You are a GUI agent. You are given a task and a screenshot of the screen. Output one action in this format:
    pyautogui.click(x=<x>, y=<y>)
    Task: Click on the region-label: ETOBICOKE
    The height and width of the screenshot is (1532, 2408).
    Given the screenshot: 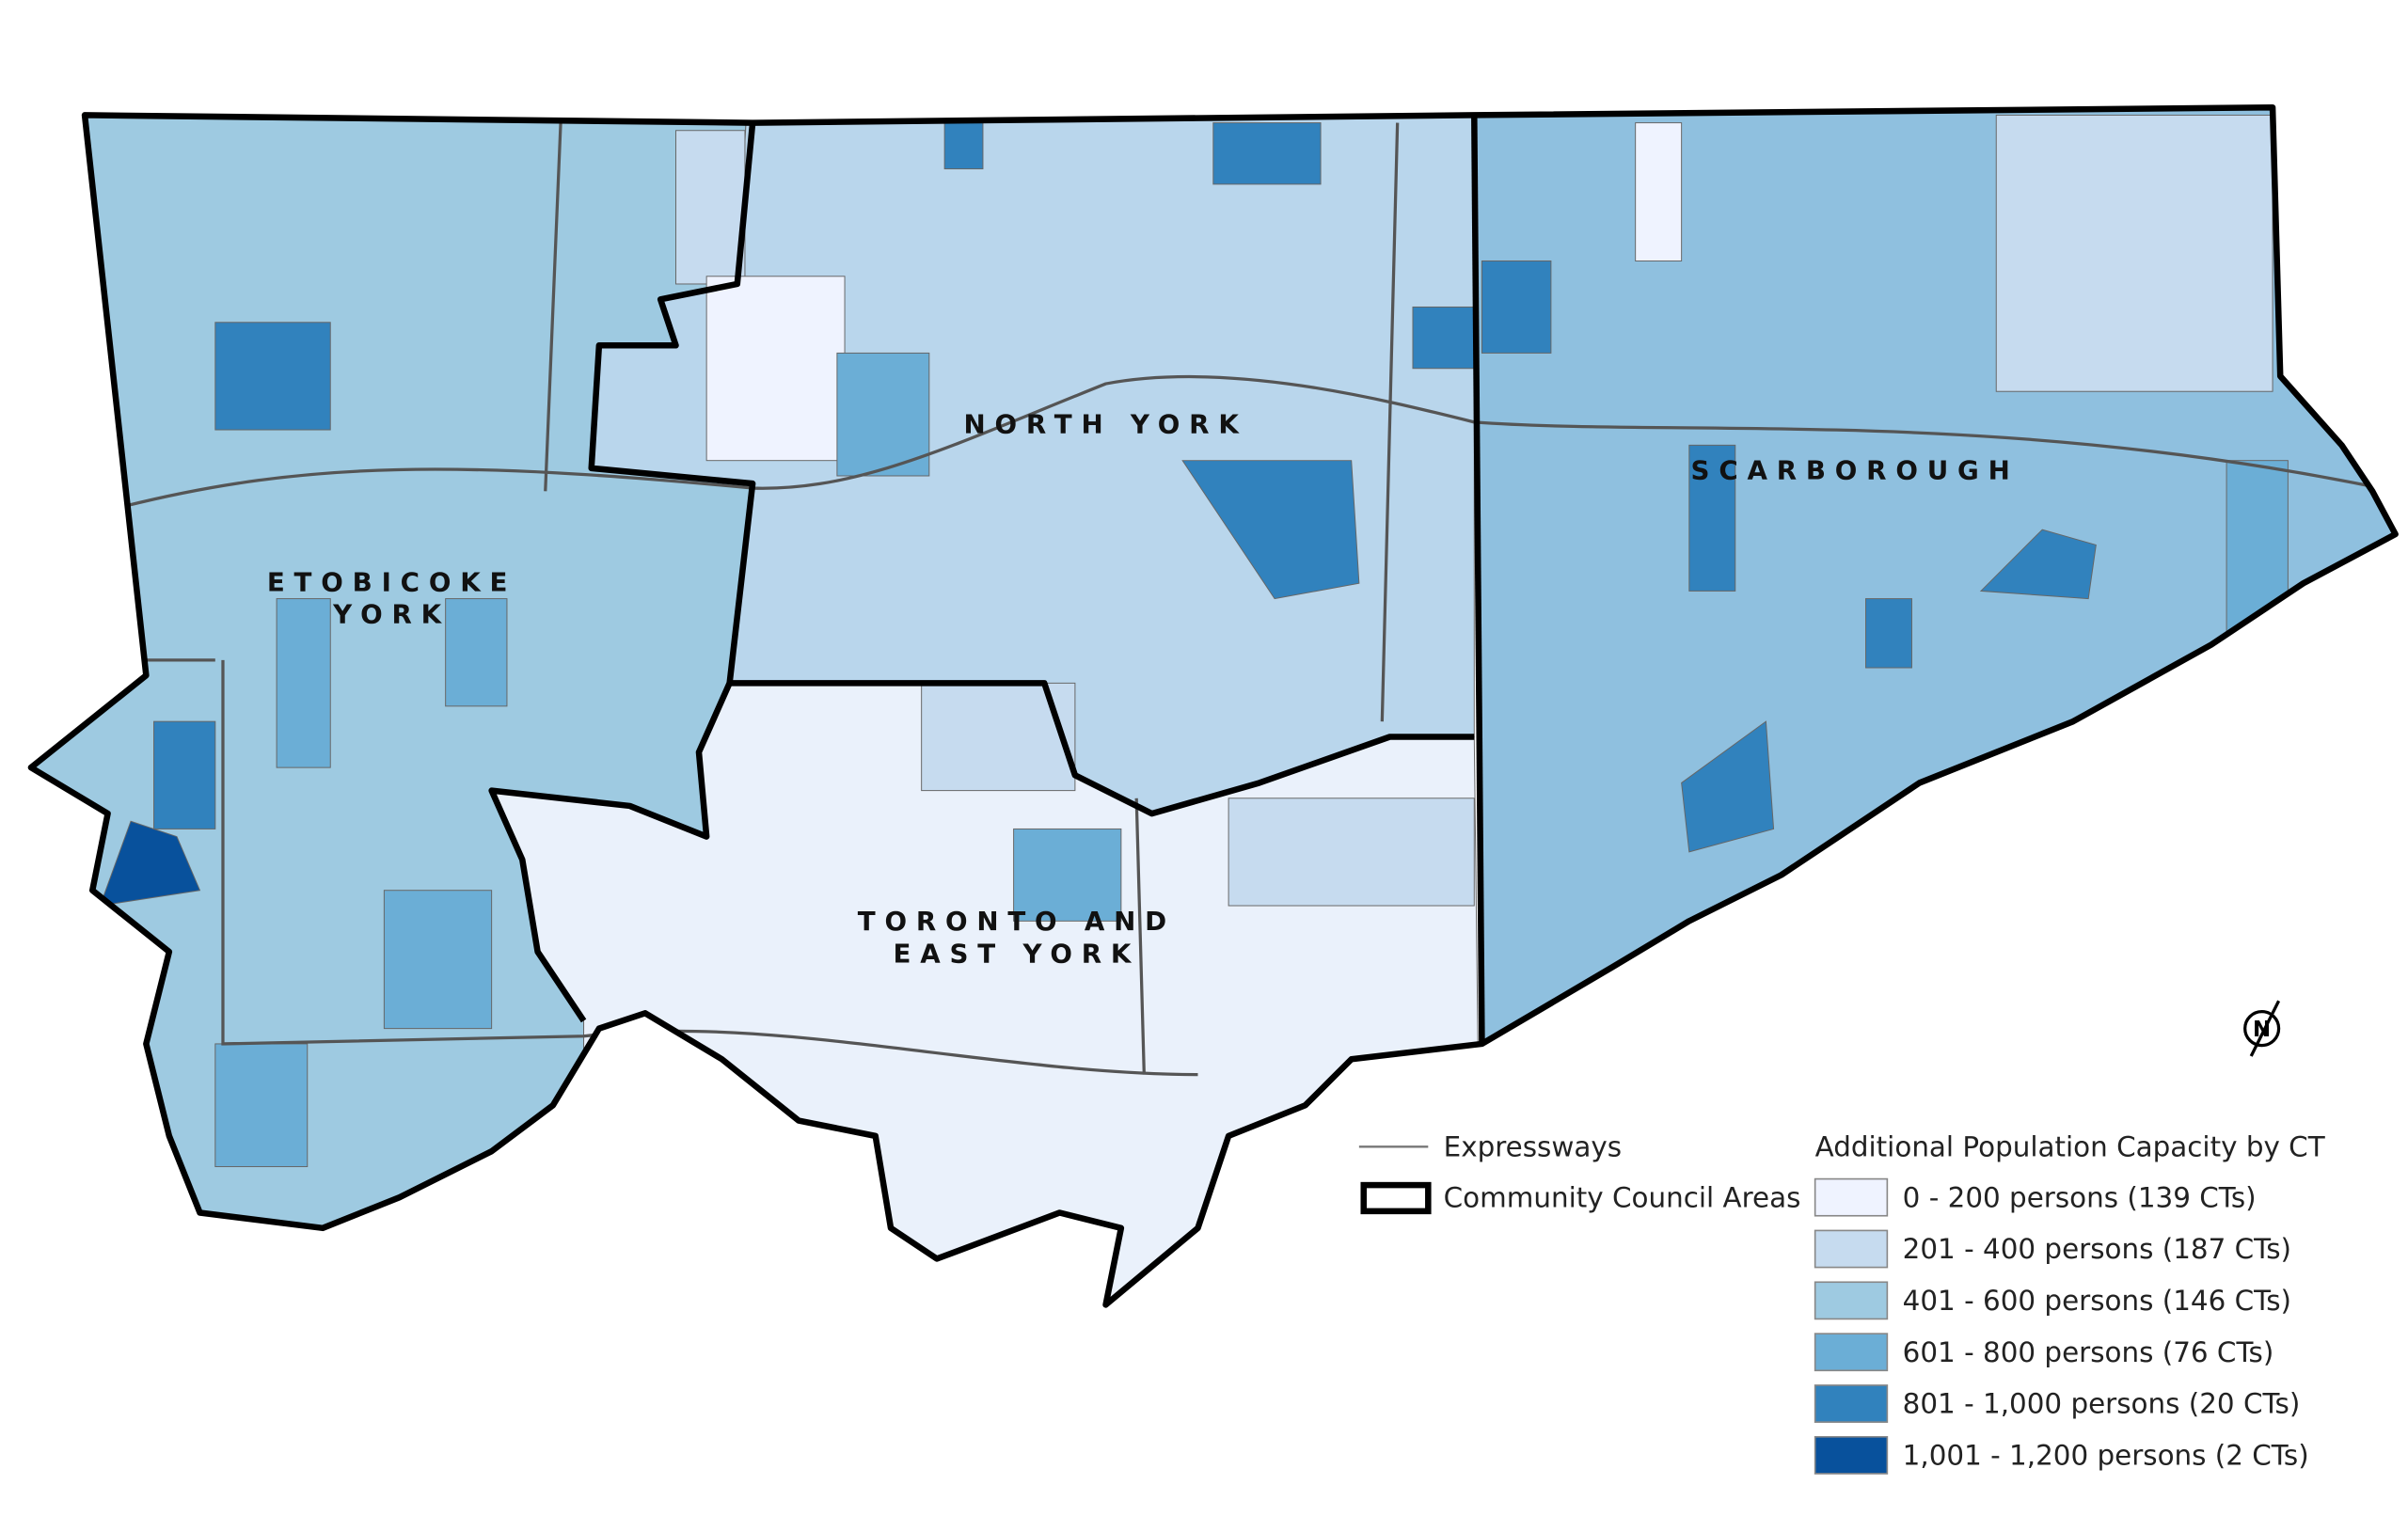 What is the action you would take?
    pyautogui.click(x=391, y=581)
    